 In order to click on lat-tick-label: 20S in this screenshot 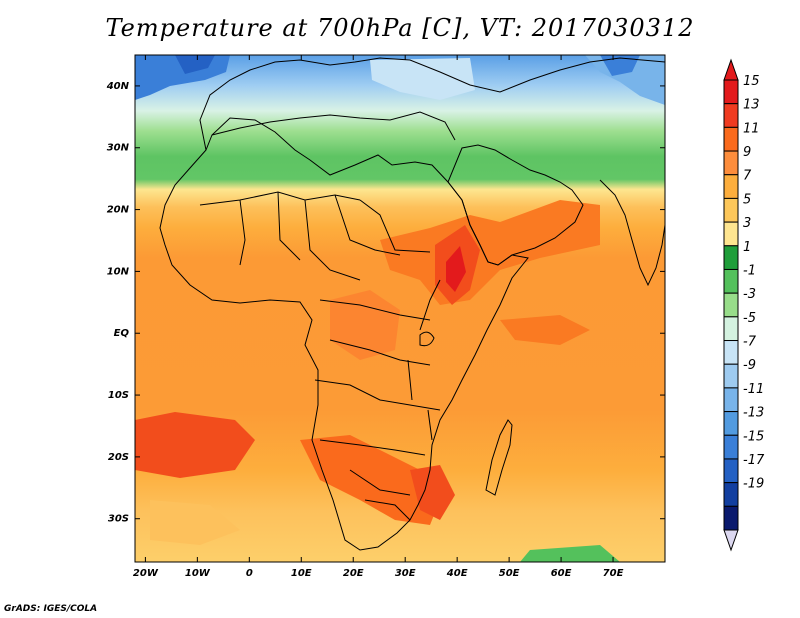, I will do `click(118, 457)`.